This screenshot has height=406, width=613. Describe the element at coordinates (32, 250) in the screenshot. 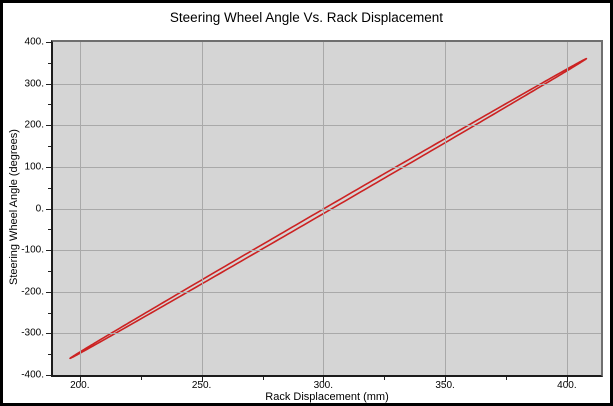

I see `y-tick-label: -100.` at that location.